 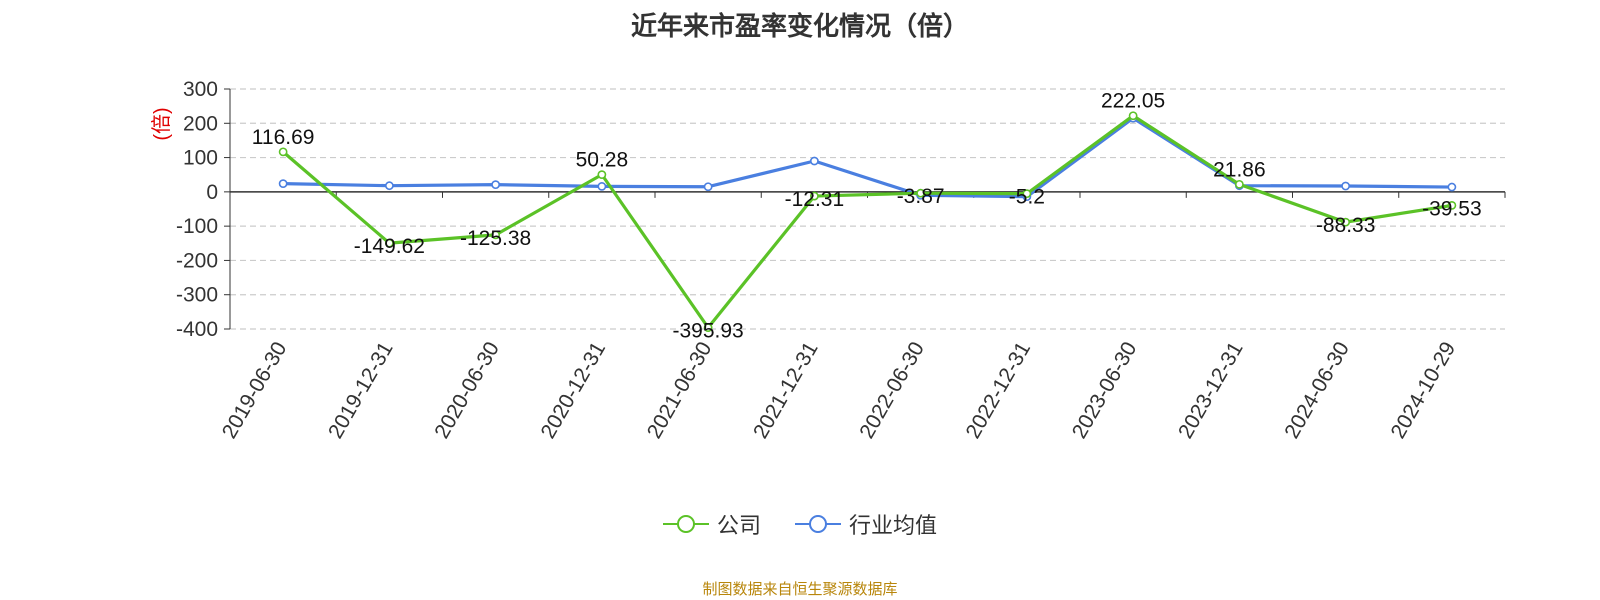 What do you see at coordinates (786, 390) in the screenshot?
I see `x-tick-label: 2021-12-31` at bounding box center [786, 390].